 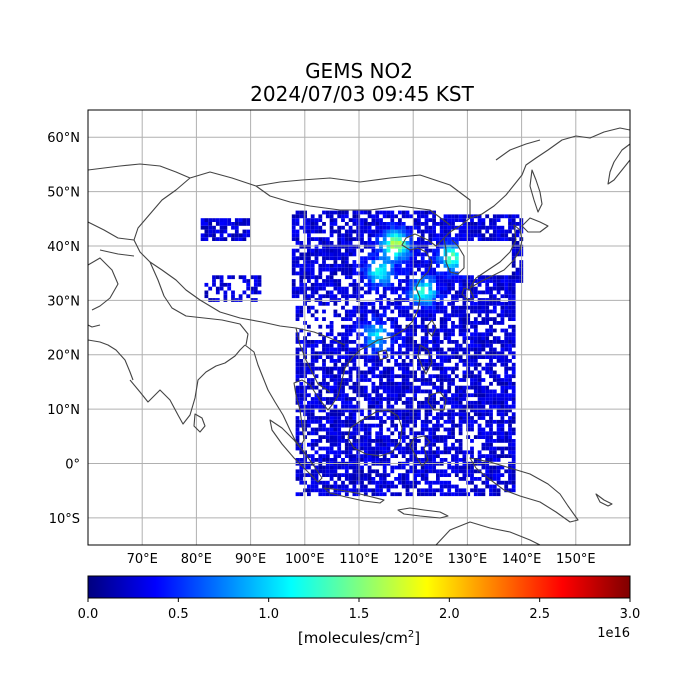 What do you see at coordinates (518, 150) in the screenshot?
I see `okhotsk-north` at bounding box center [518, 150].